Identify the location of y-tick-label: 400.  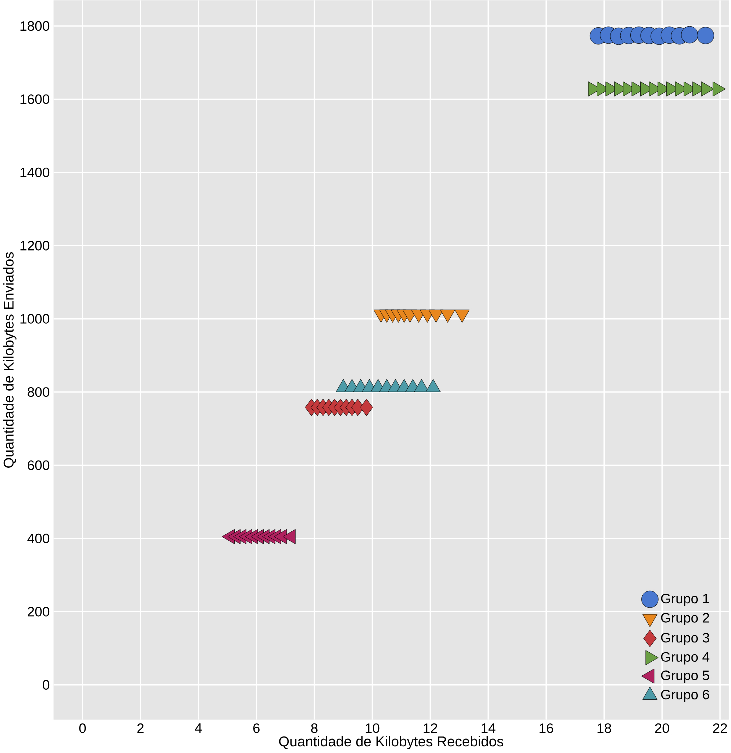
(38, 539).